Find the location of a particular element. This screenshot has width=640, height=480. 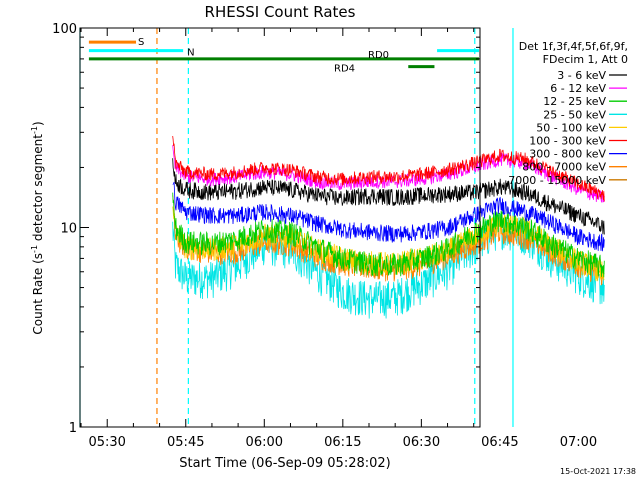

x-tick-label: 06:45 is located at coordinates (499, 442).